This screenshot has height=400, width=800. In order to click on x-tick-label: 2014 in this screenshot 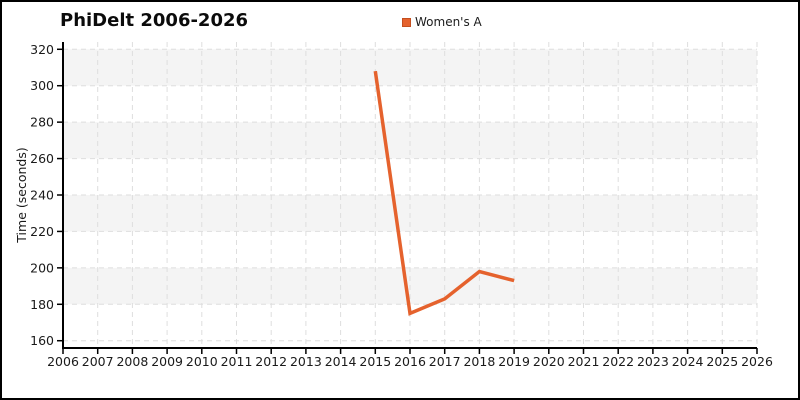, I will do `click(341, 361)`.